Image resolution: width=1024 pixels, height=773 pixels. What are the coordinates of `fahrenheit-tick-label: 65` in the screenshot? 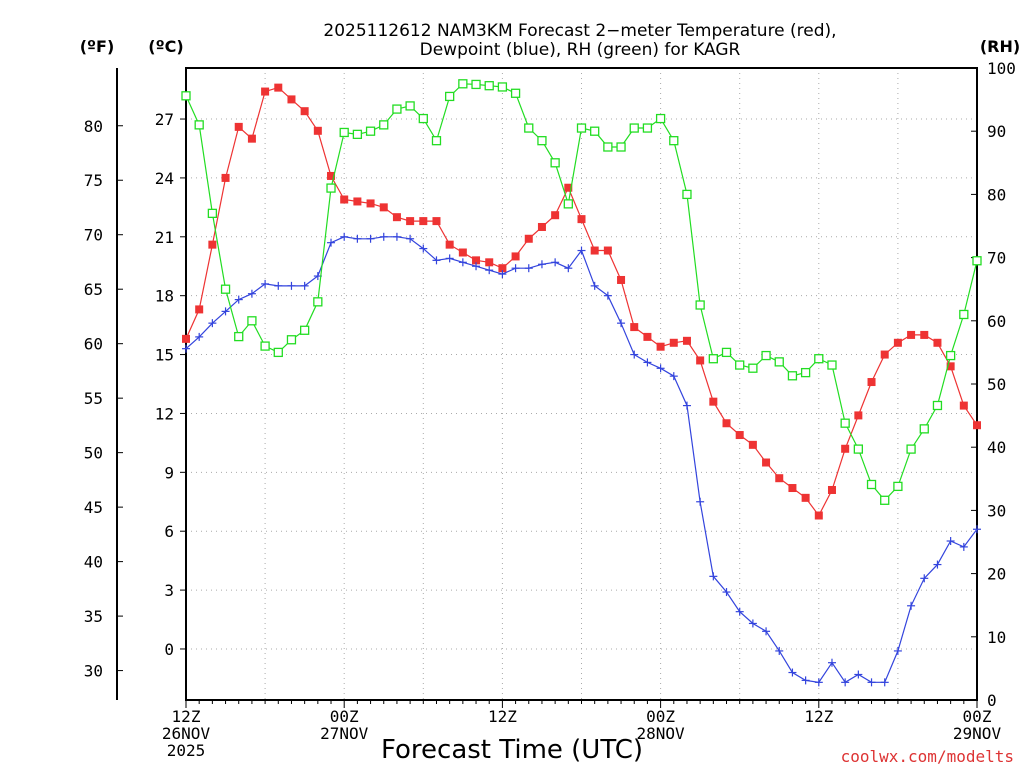 It's located at (93, 289).